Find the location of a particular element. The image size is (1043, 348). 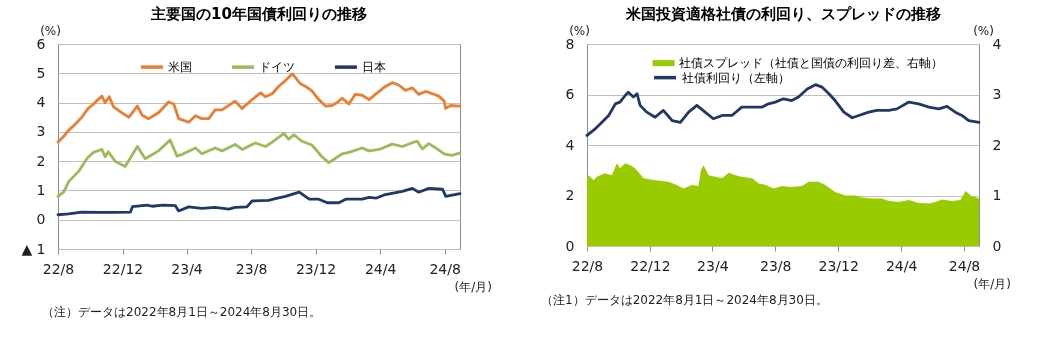

y-tick-label: 5 is located at coordinates (41, 72).